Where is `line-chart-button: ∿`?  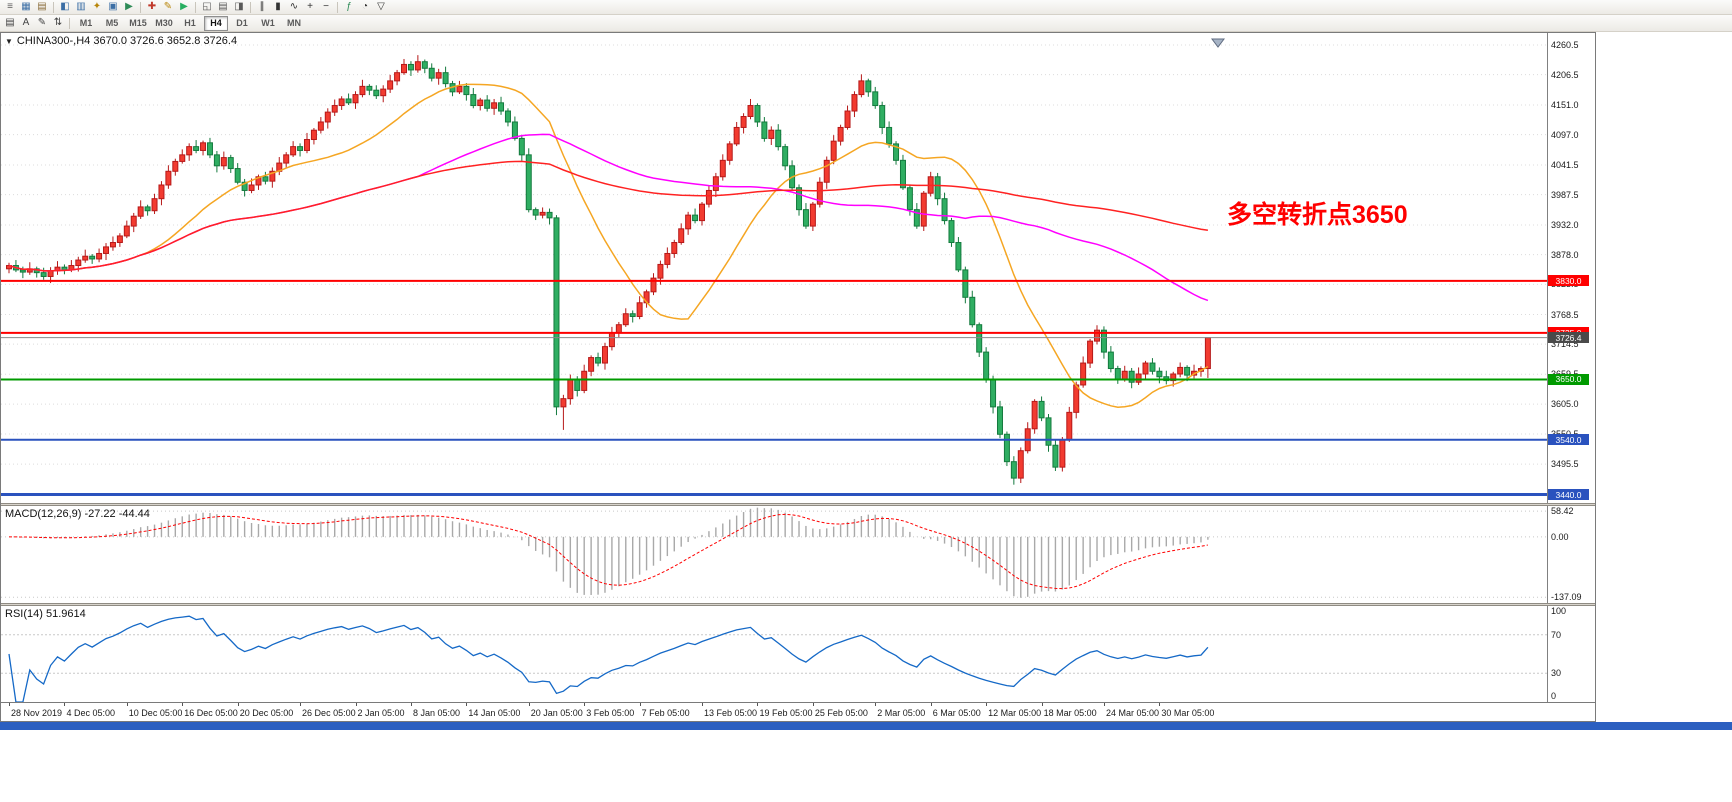 line-chart-button: ∿ is located at coordinates (294, 7).